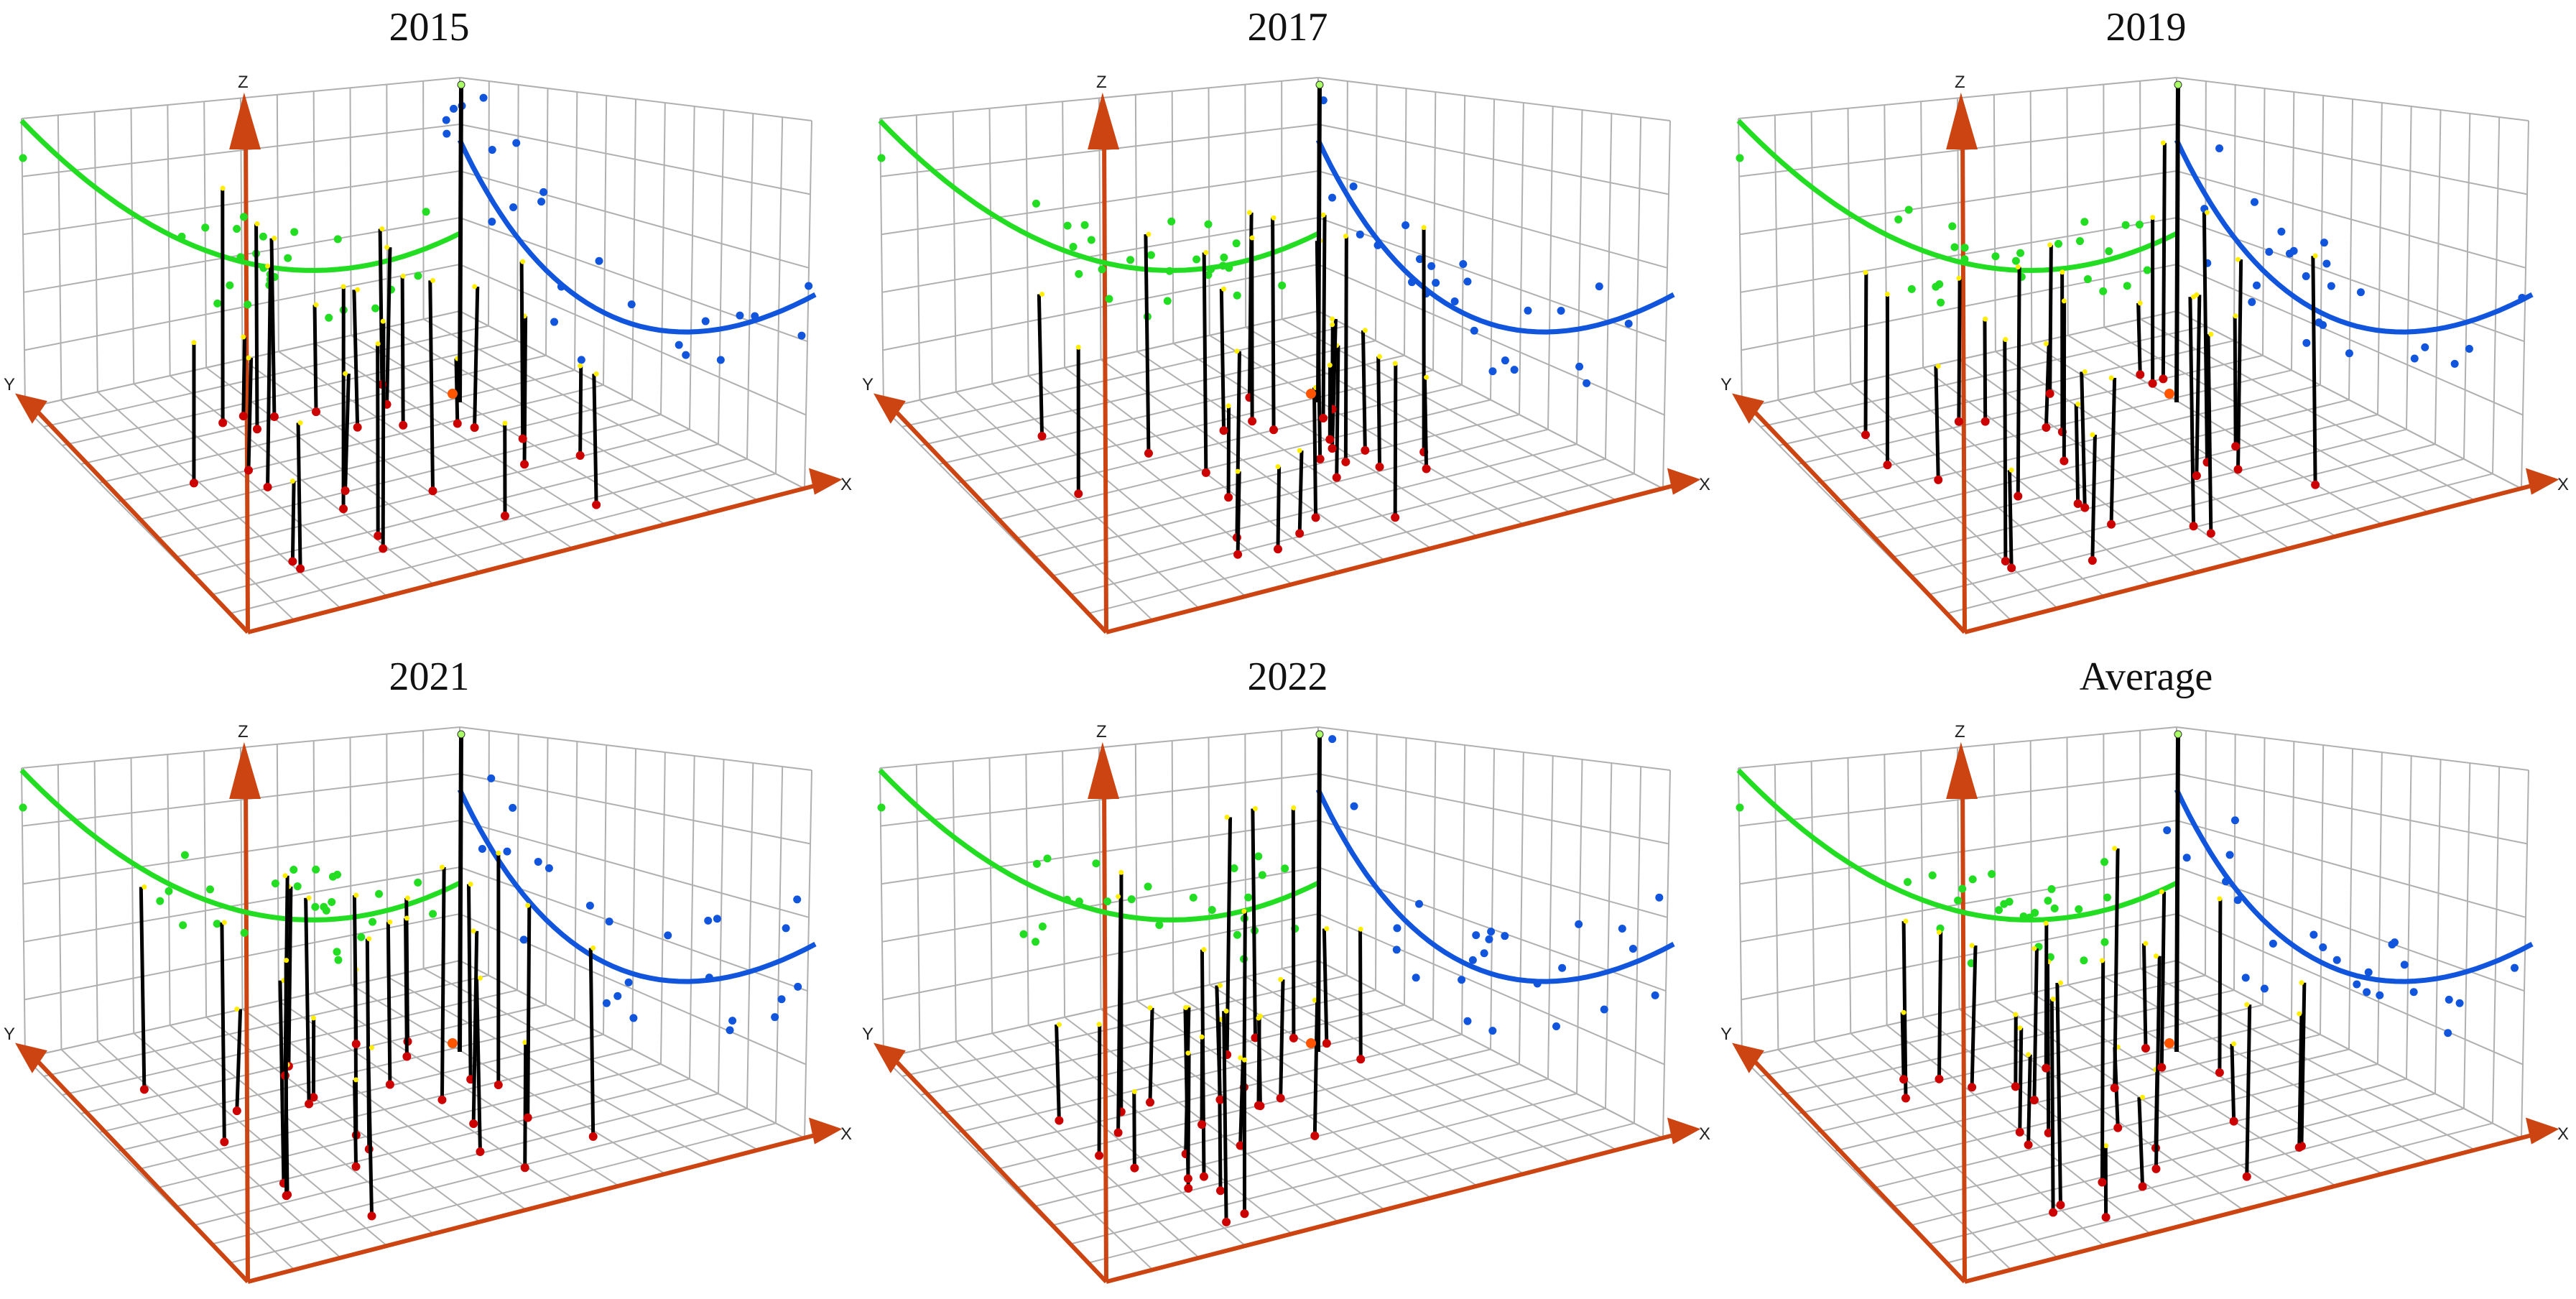  Describe the element at coordinates (1077, 500) in the screenshot. I see `floor-grid-line` at that location.